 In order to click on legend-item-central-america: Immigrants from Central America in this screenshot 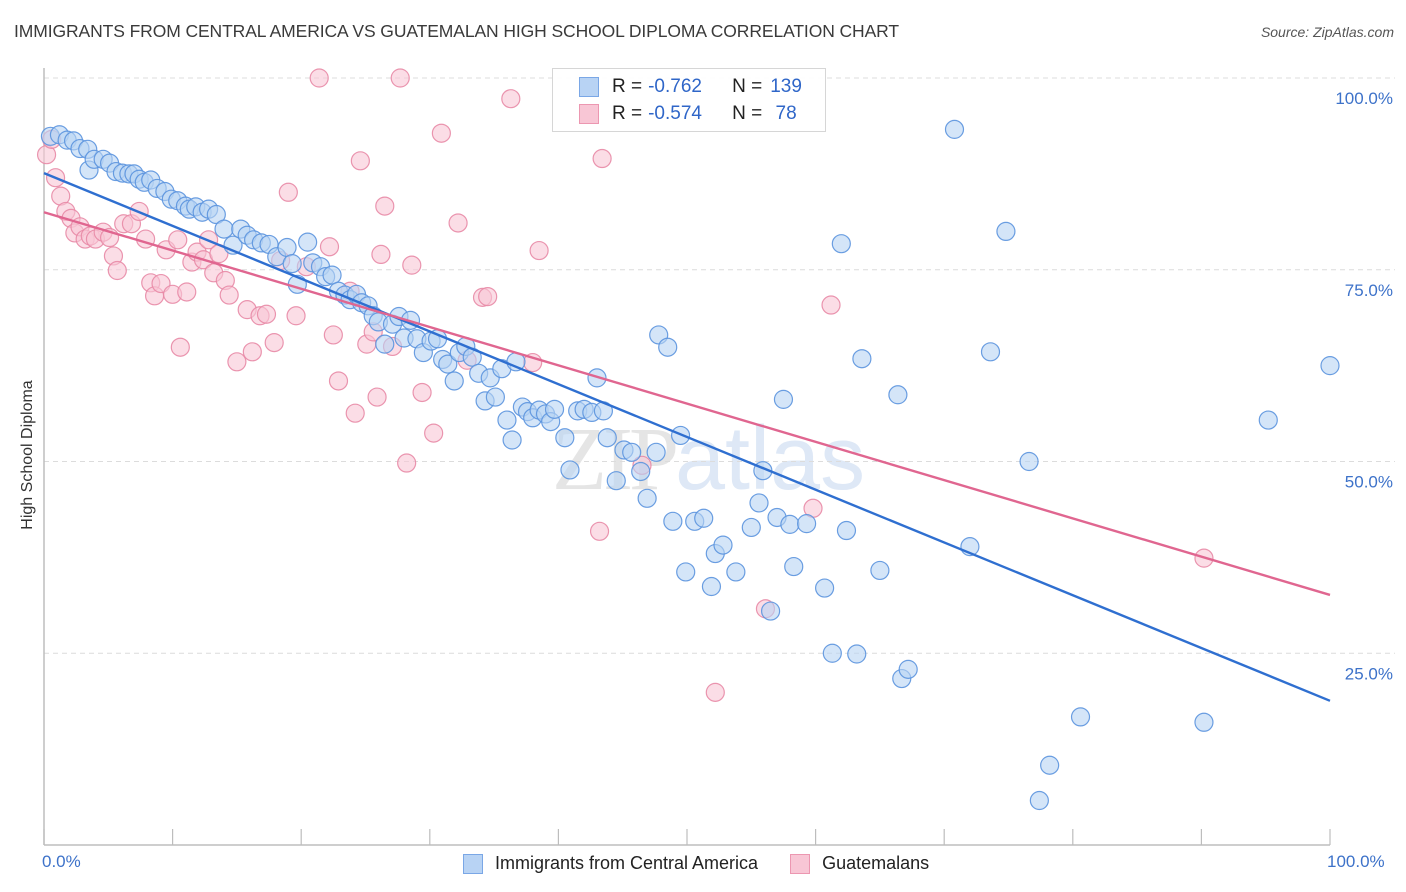, I will do `click(610, 863)`.